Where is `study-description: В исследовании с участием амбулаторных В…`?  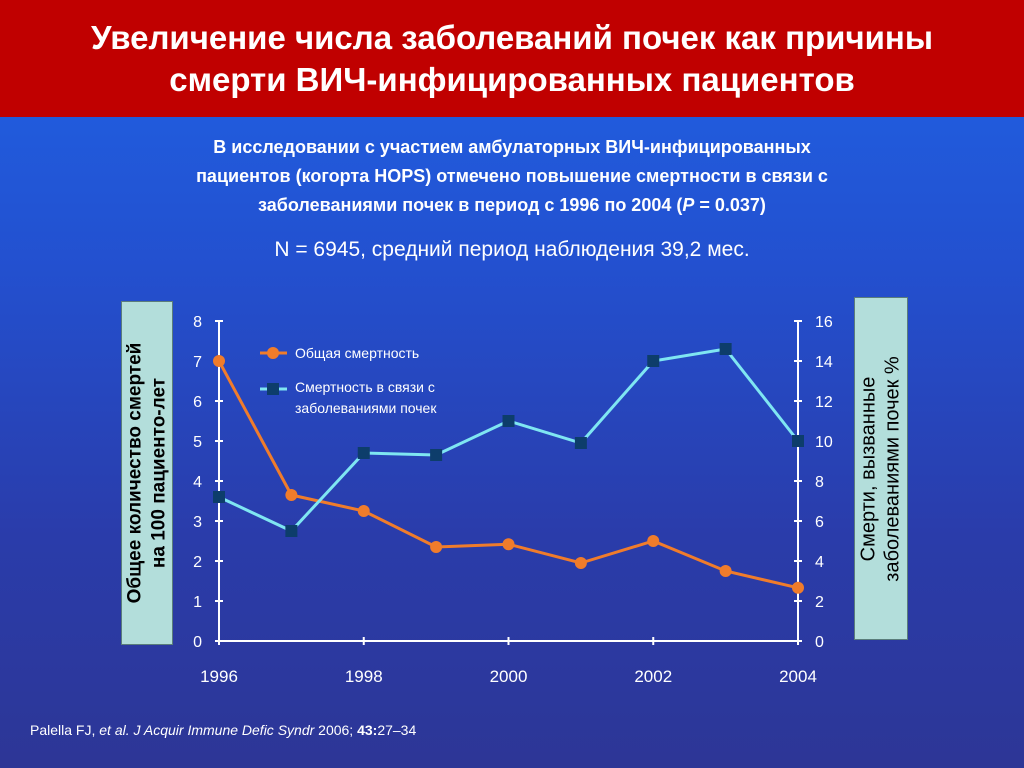 study-description: В исследовании с участием амбулаторных В… is located at coordinates (512, 176).